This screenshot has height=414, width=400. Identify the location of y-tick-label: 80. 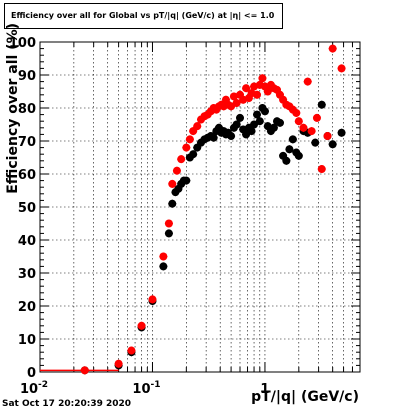
(27, 109).